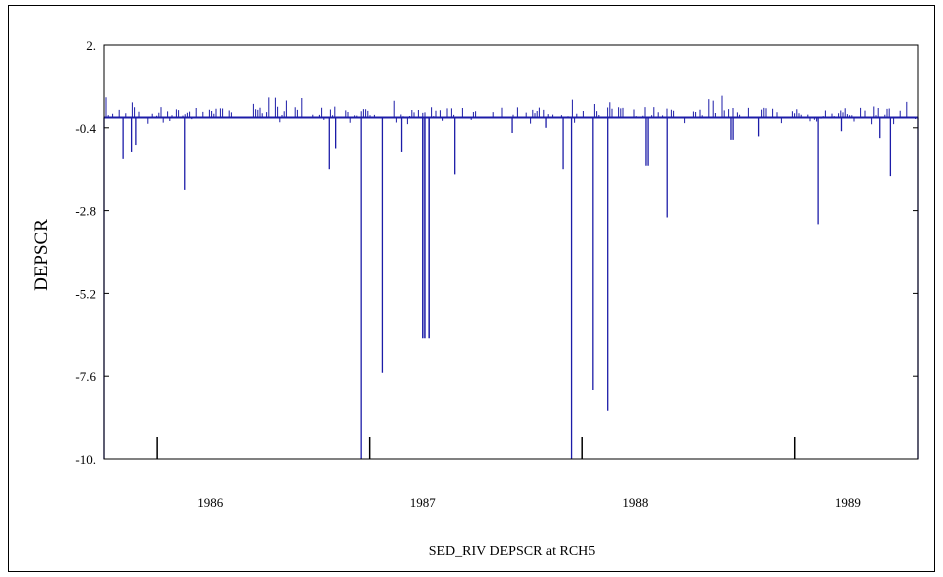 The image size is (943, 577). I want to click on x-axis-title: SED_RIV DEPSCR at RCH5, so click(512, 551).